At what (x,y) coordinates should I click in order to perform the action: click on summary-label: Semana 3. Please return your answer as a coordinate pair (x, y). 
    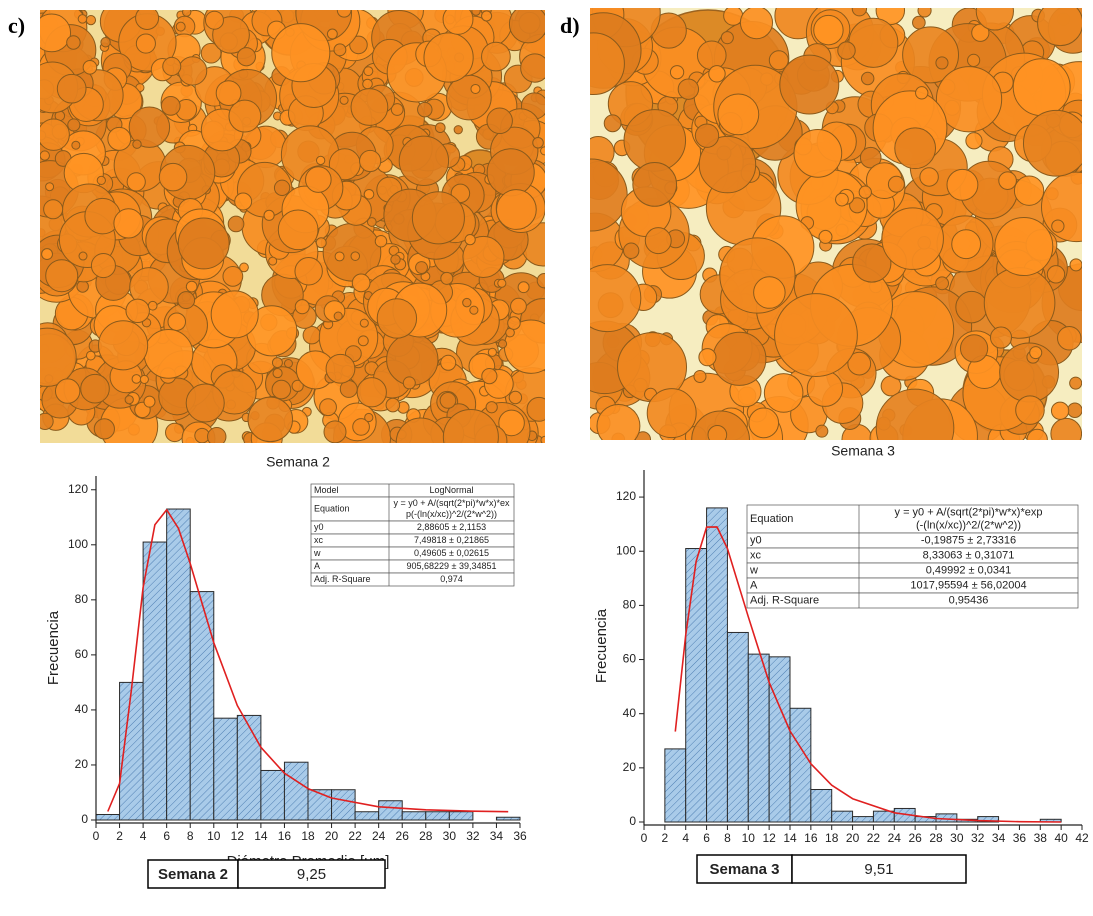
    Looking at the image, I should click on (744, 869).